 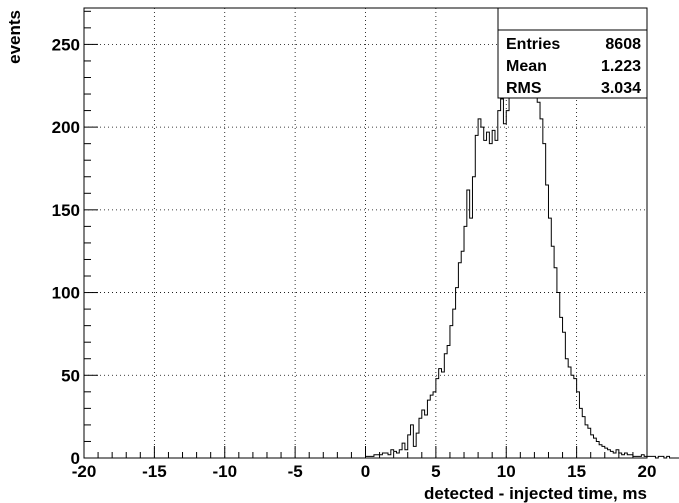 I want to click on x-tick-label: -15, so click(x=154, y=471).